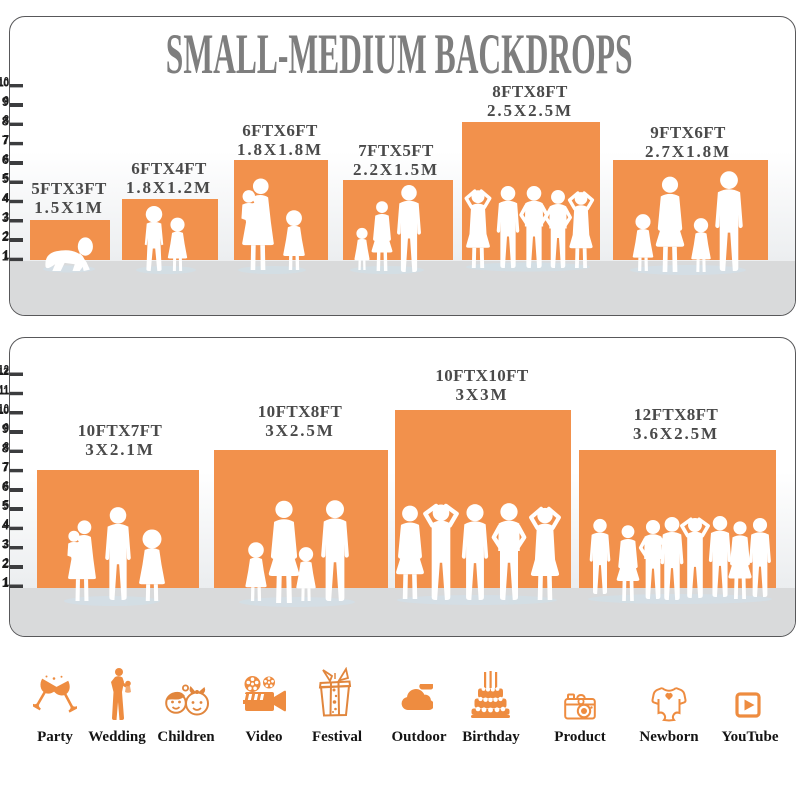 This screenshot has width=800, height=800. Describe the element at coordinates (4, 372) in the screenshot. I see `svg-text: 12` at that location.